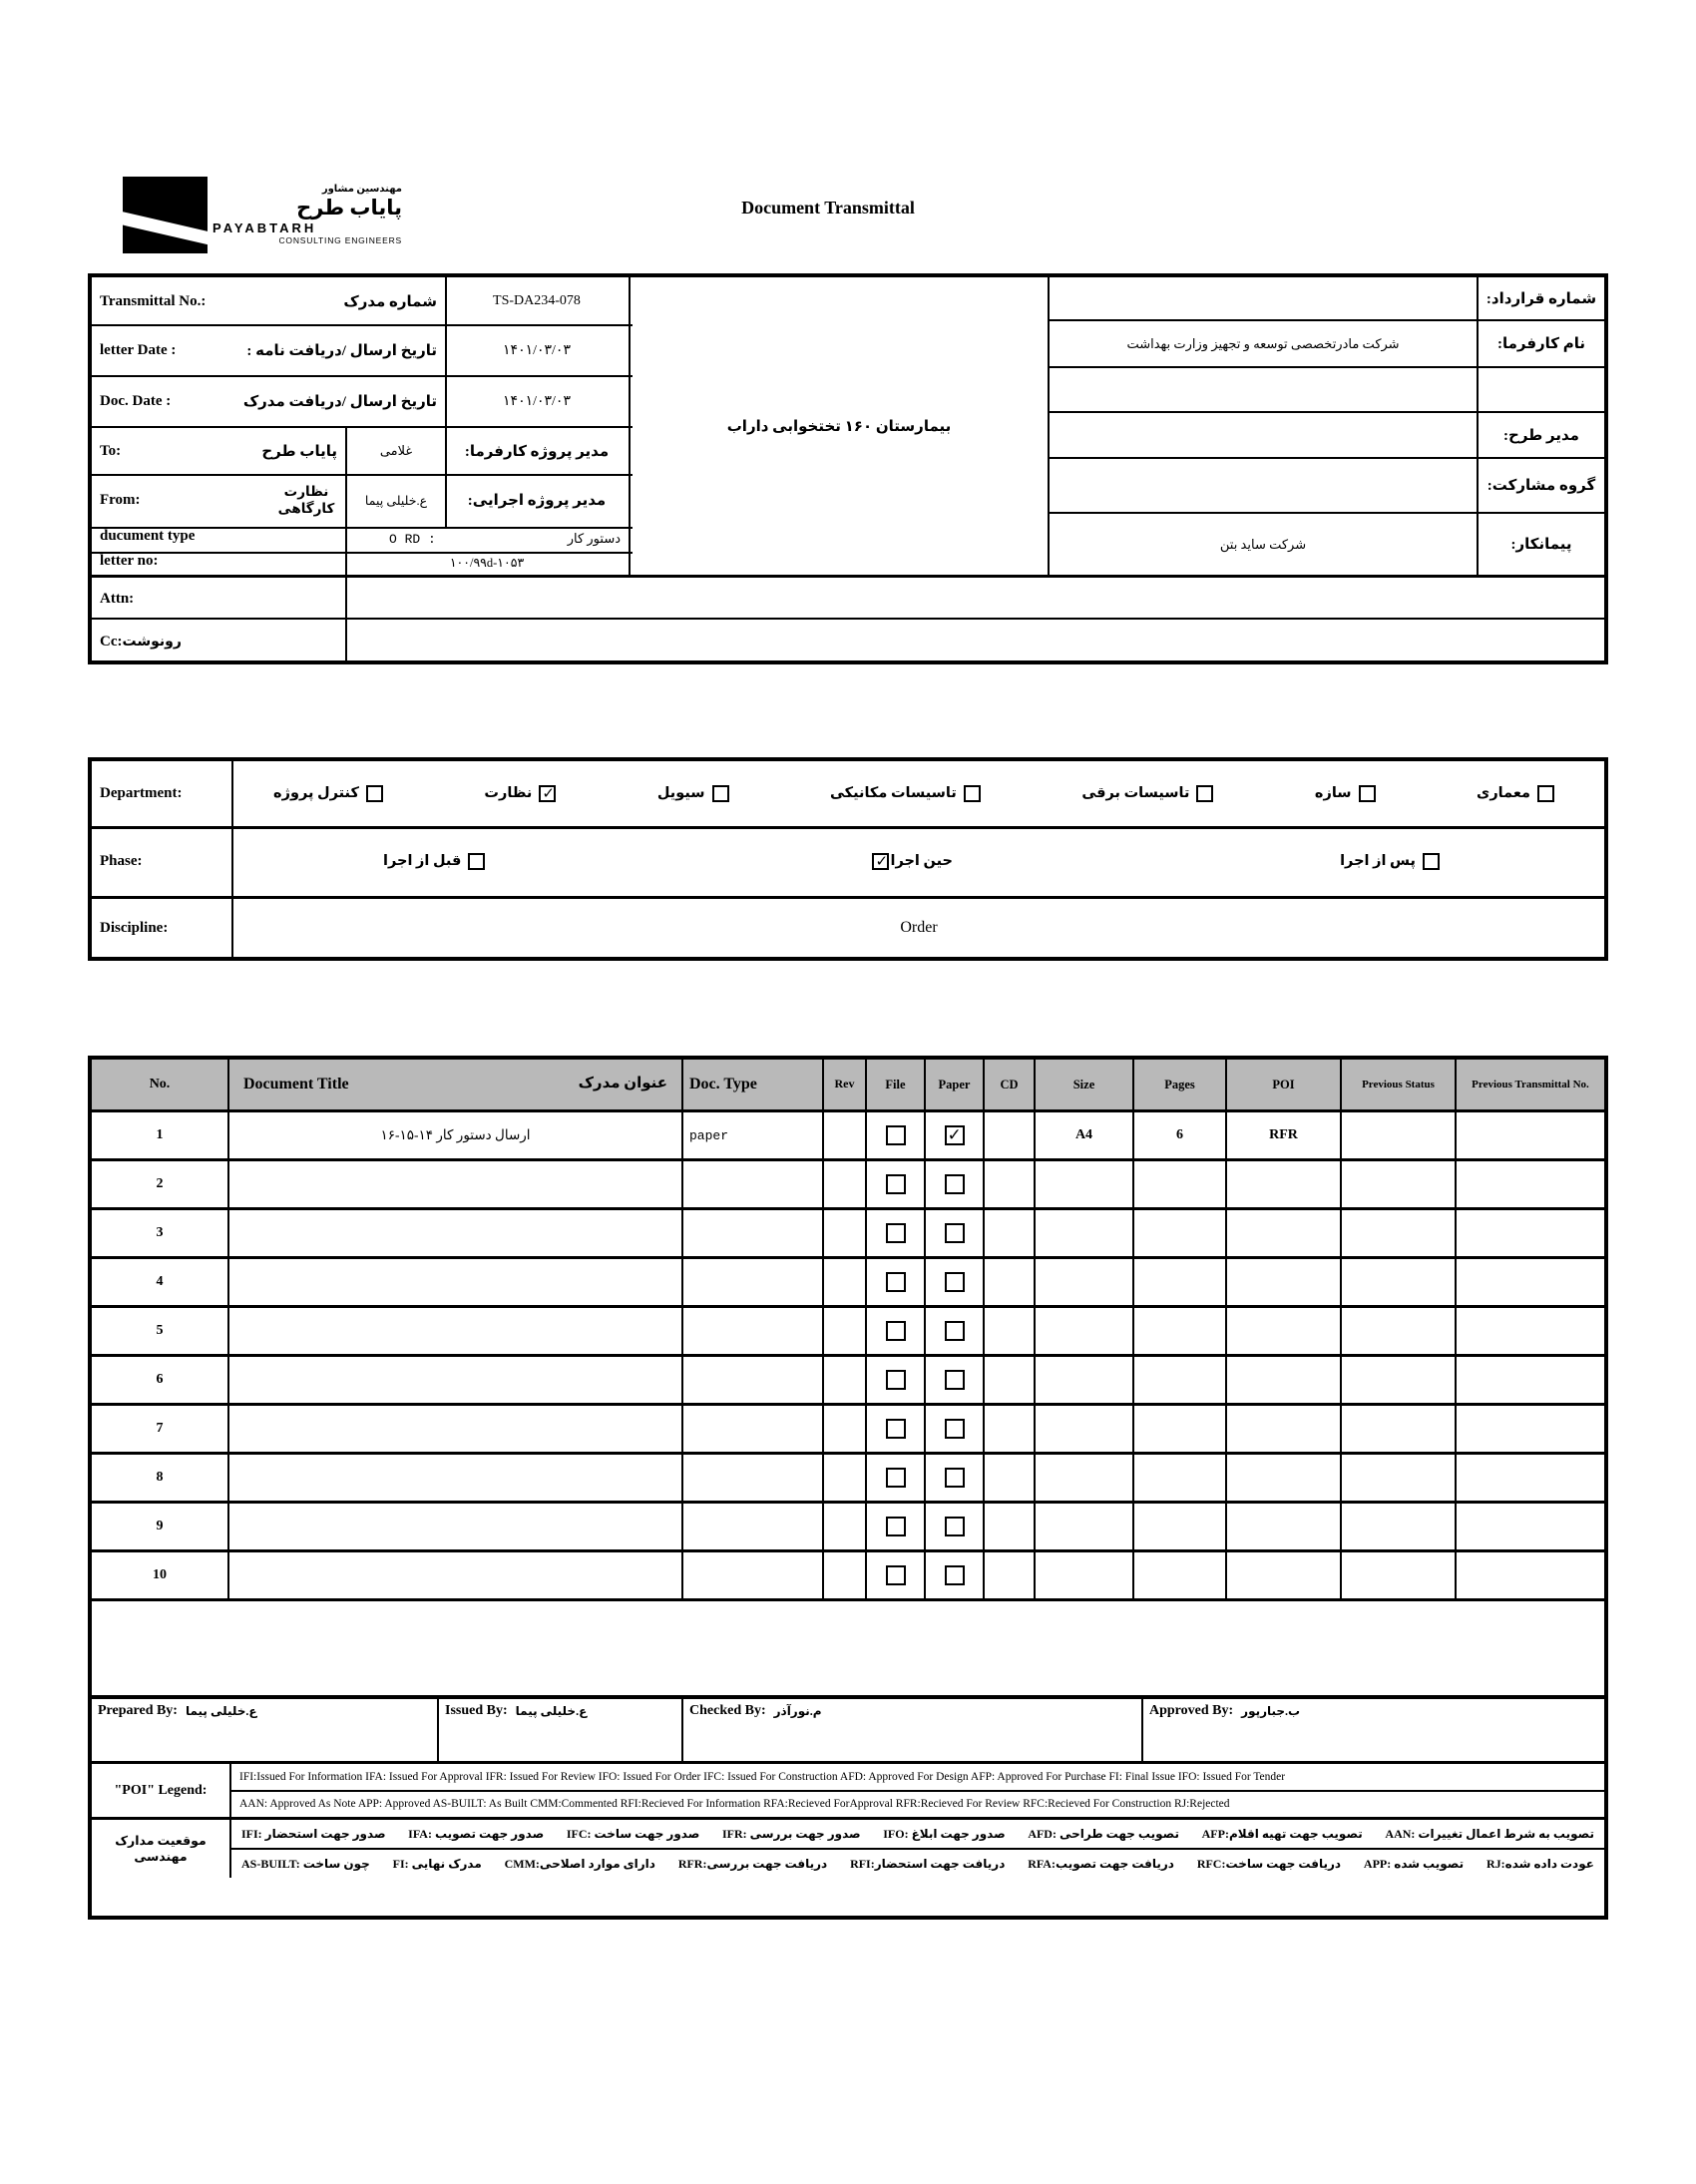 Image resolution: width=1696 pixels, height=2184 pixels. What do you see at coordinates (1010, 1576) in the screenshot?
I see `doc-row-10-cd` at bounding box center [1010, 1576].